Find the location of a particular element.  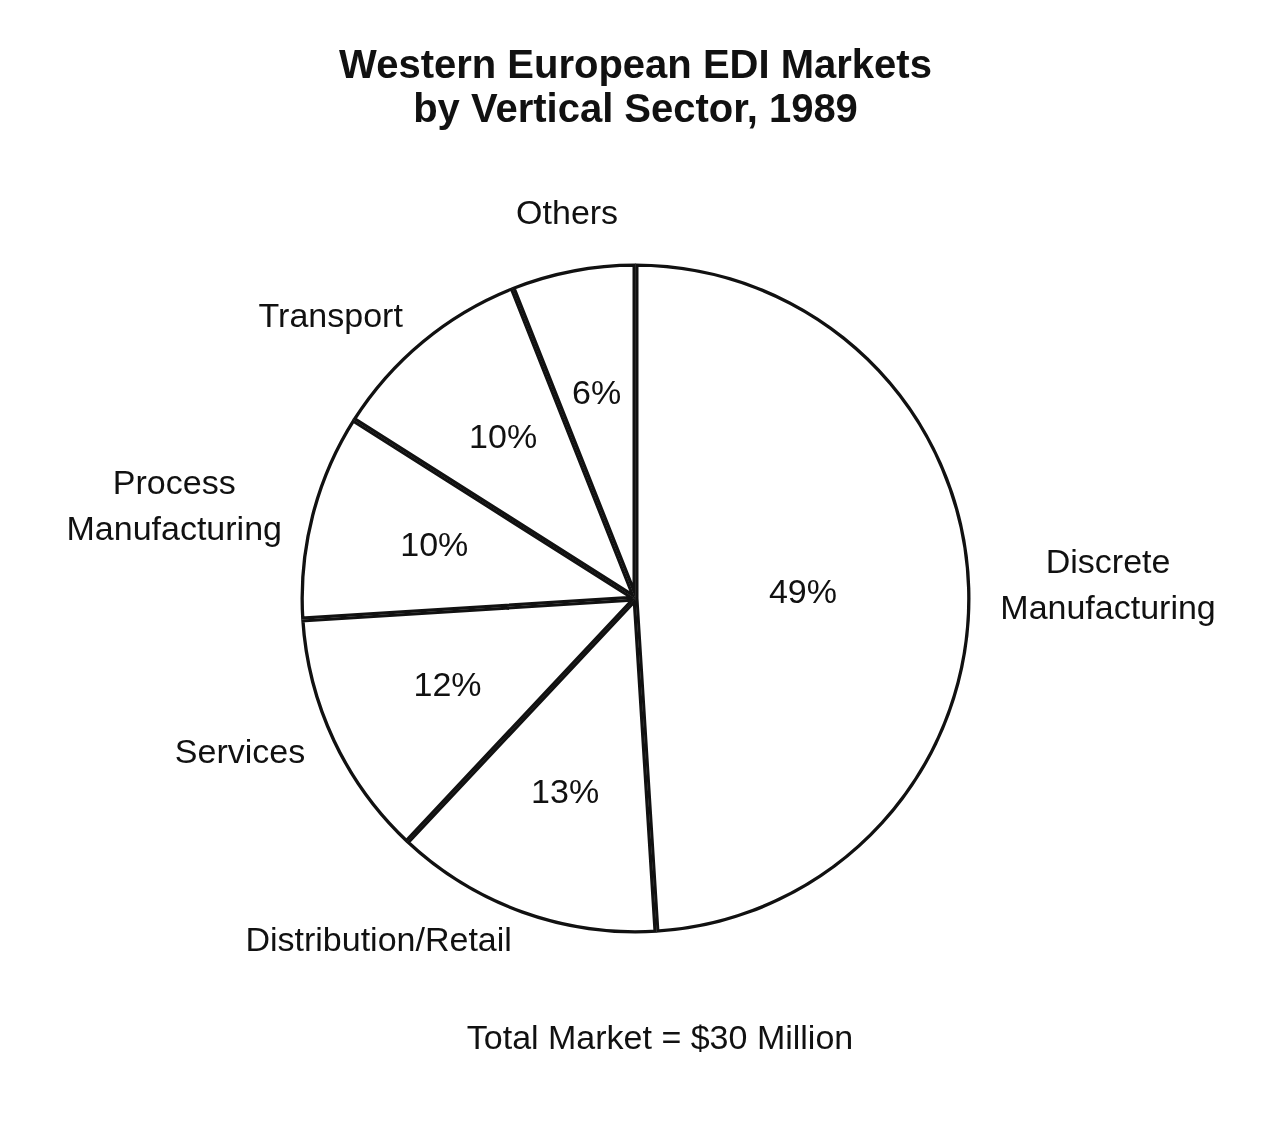

chart-title: Western European EDI Markets by Vertical Sector, 1989 is located at coordinates (635, 86).